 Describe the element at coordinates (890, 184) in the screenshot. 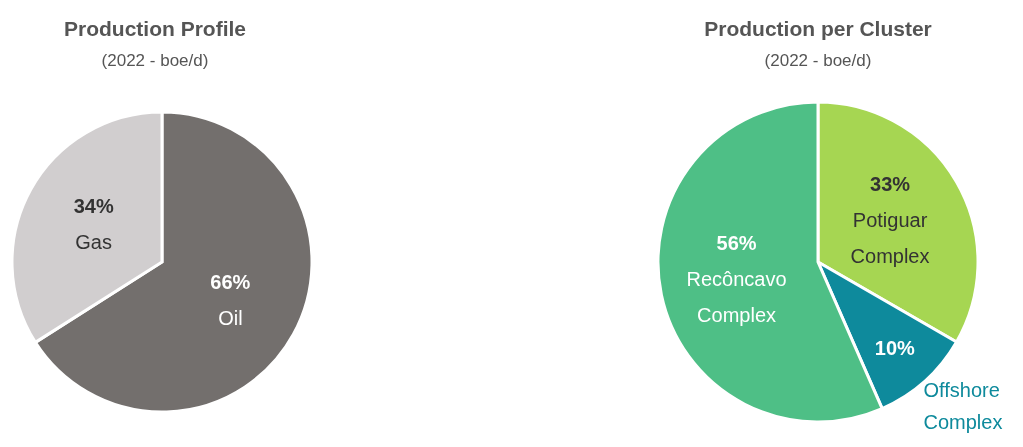

I see `data-label: 33%` at that location.